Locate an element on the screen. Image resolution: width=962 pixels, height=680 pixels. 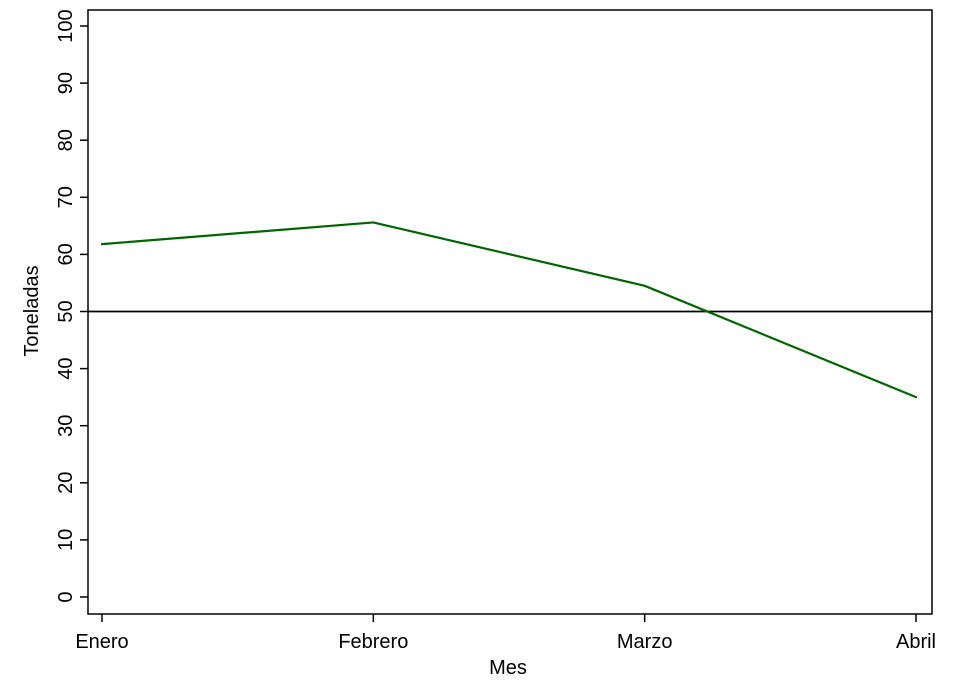
y-tick-label: 30 is located at coordinates (66, 426).